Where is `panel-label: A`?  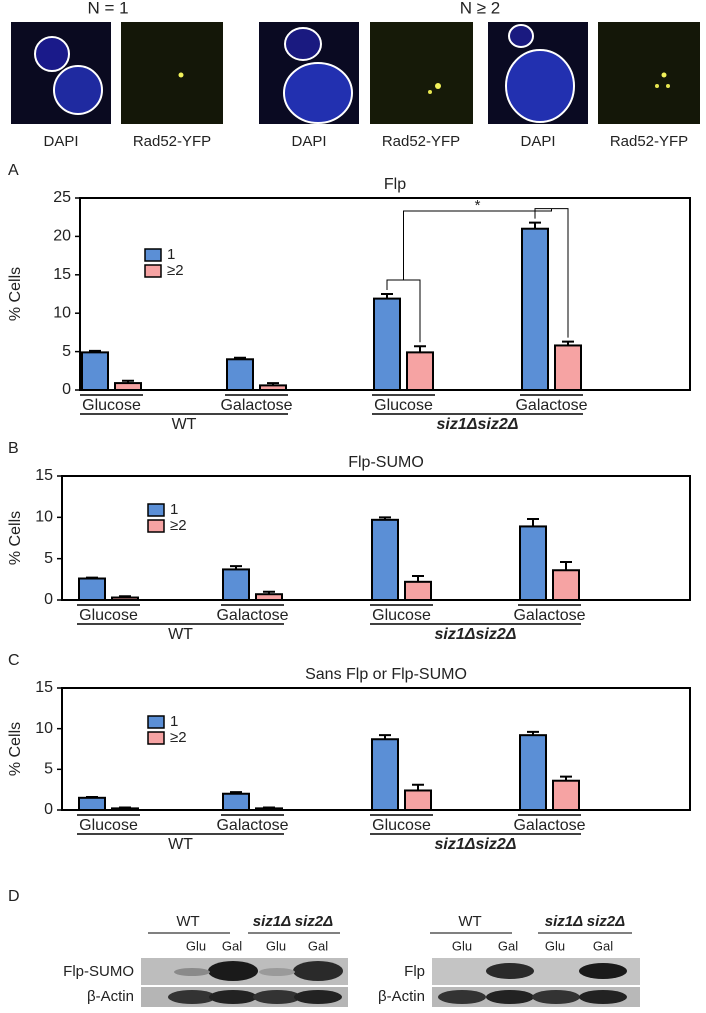 panel-label: A is located at coordinates (13, 170).